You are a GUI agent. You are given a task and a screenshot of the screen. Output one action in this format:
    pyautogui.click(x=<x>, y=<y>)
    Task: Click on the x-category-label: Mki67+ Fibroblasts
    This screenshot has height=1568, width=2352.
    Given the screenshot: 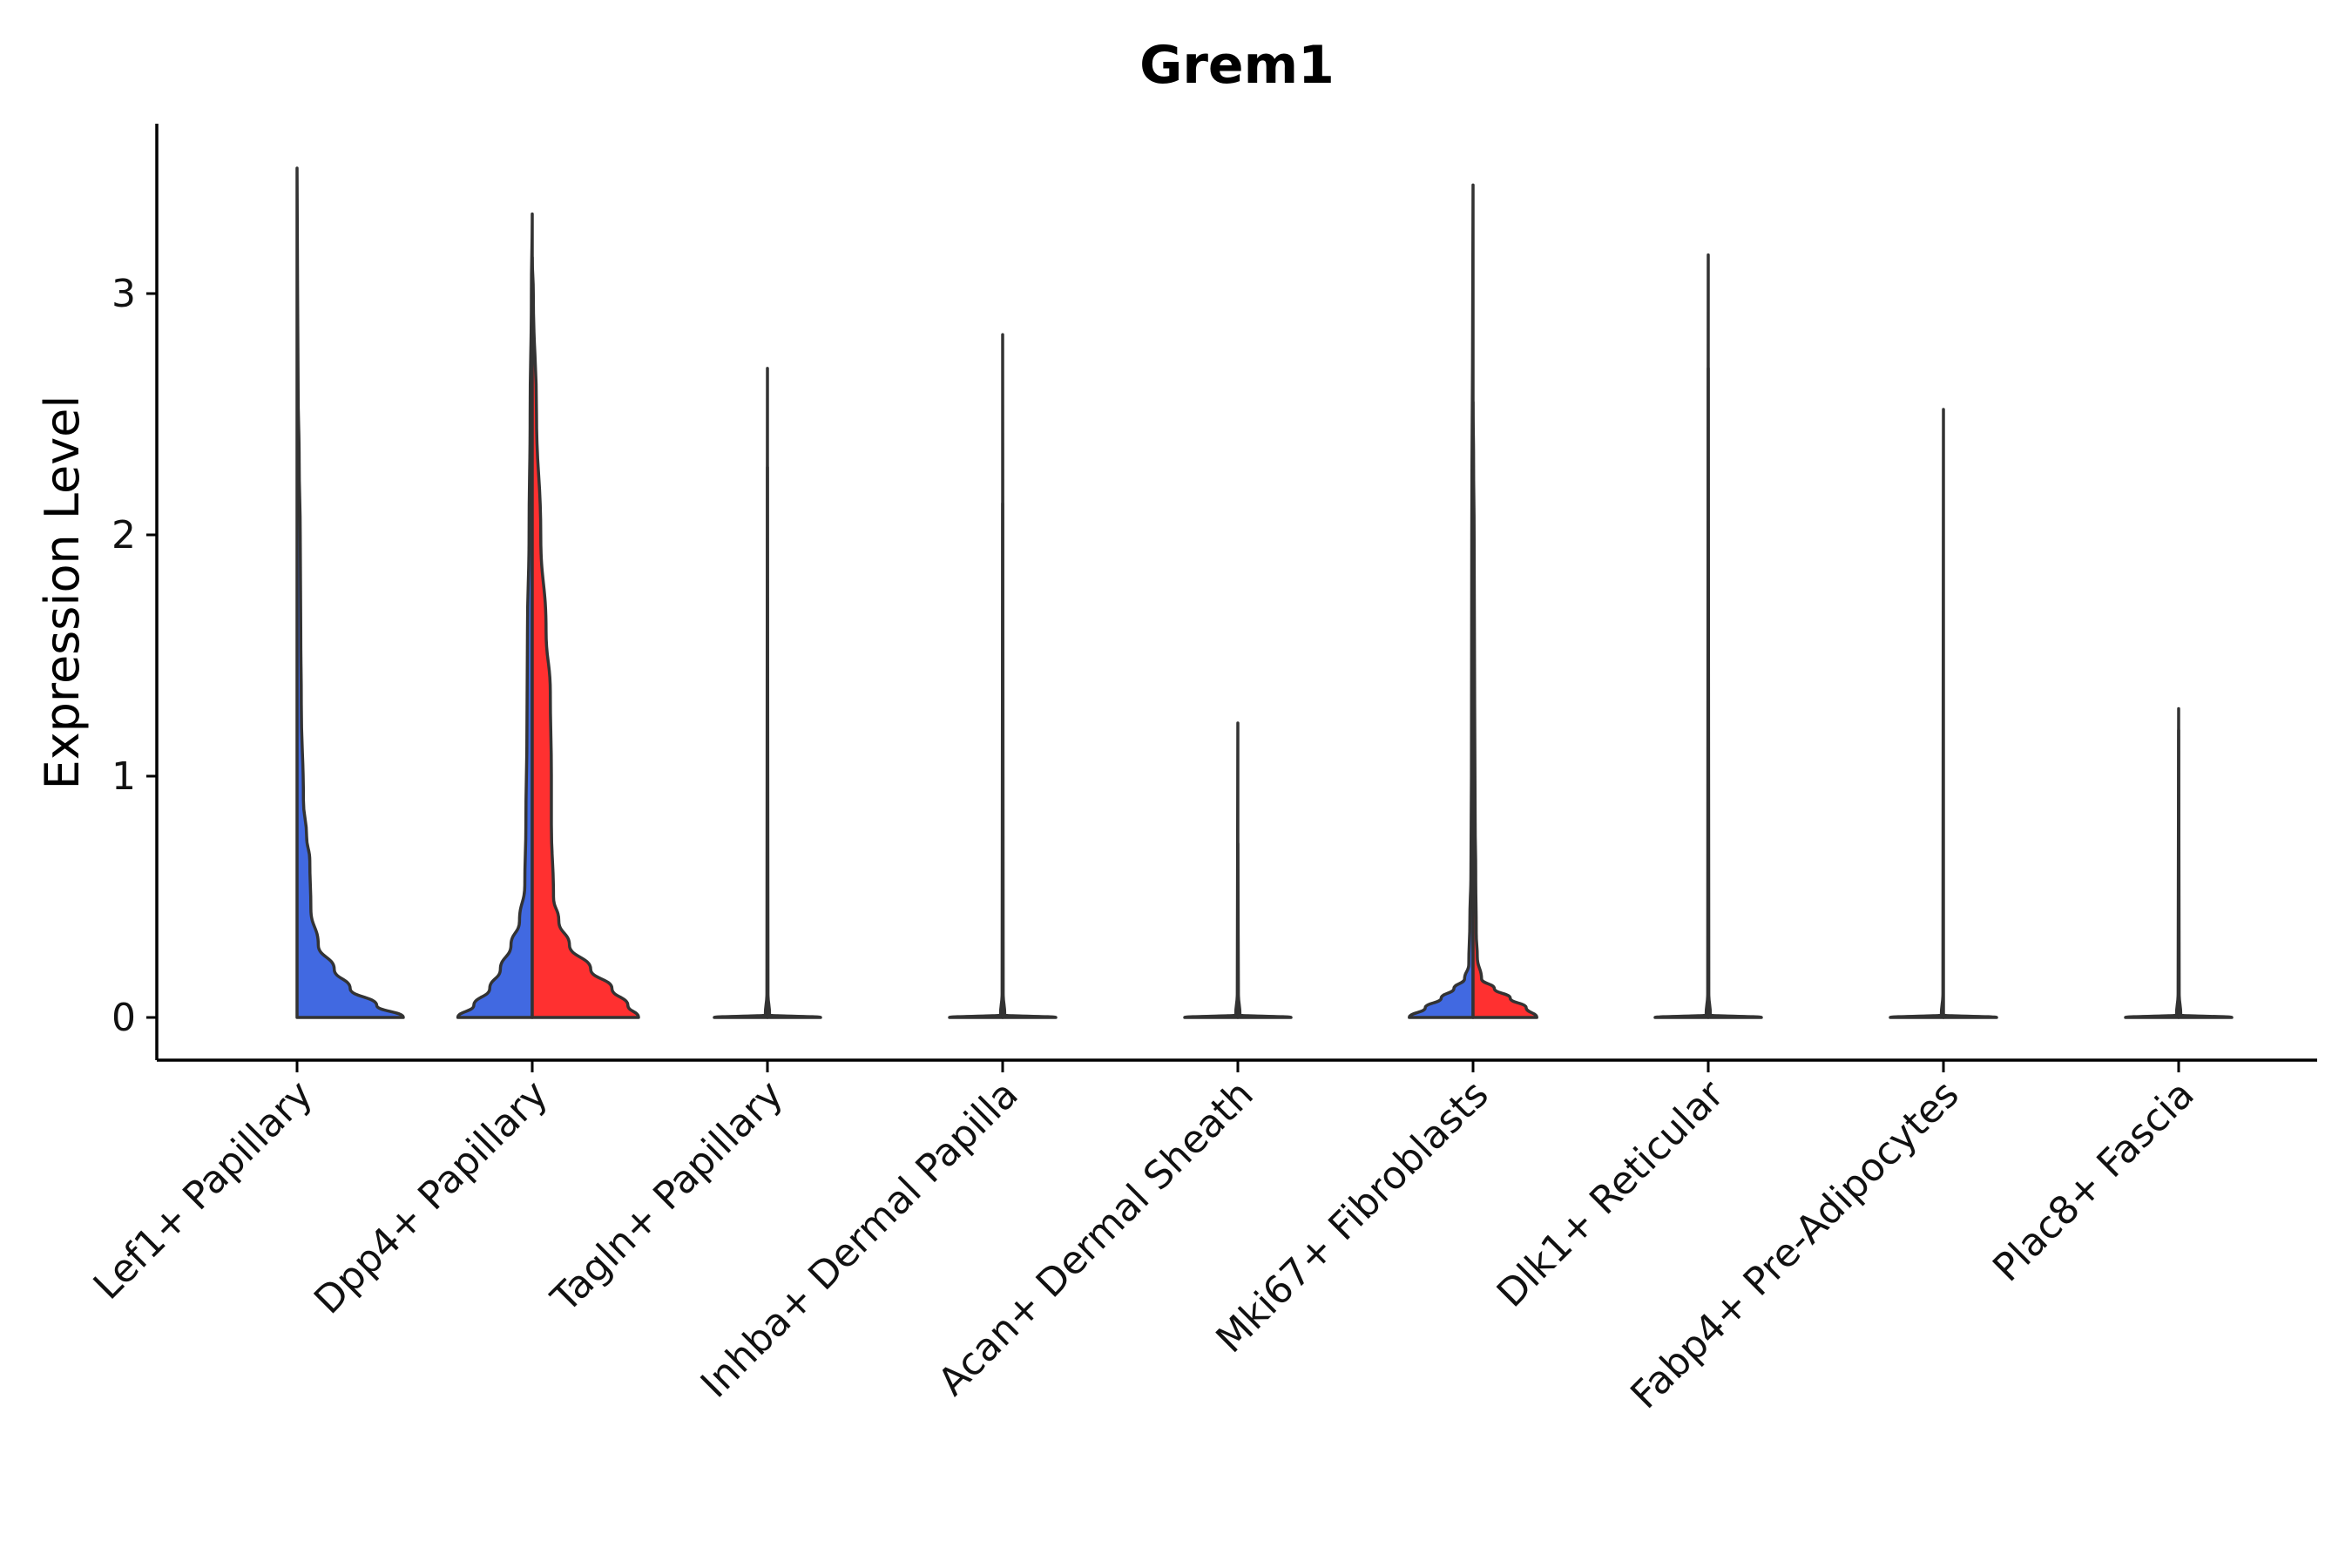 What is the action you would take?
    pyautogui.click(x=1352, y=1217)
    